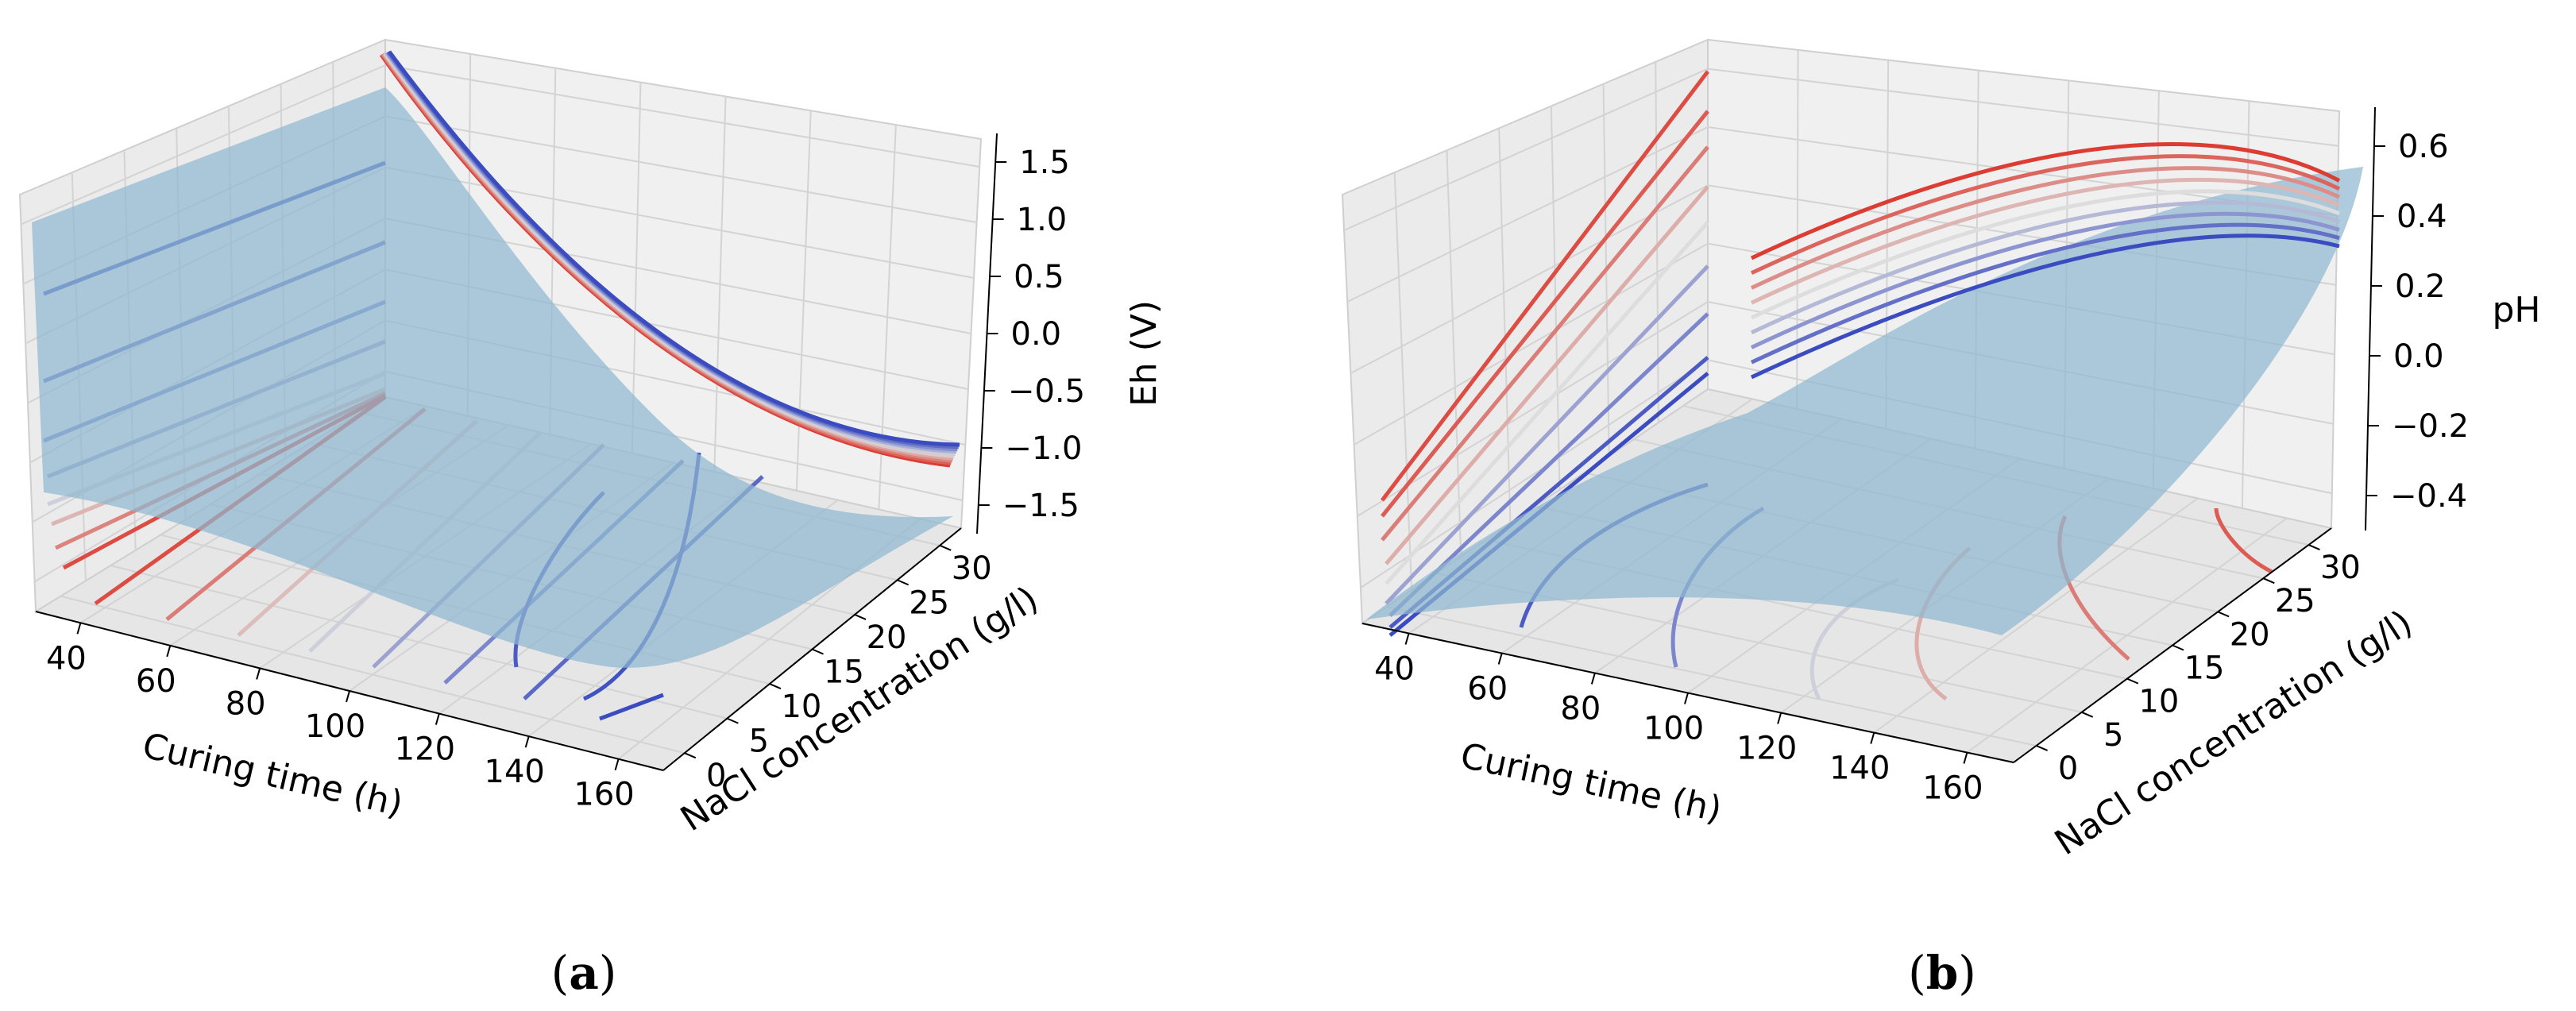 Image resolution: width=2576 pixels, height=1011 pixels. Describe the element at coordinates (584, 973) in the screenshot. I see `caption-a: (a)` at that location.